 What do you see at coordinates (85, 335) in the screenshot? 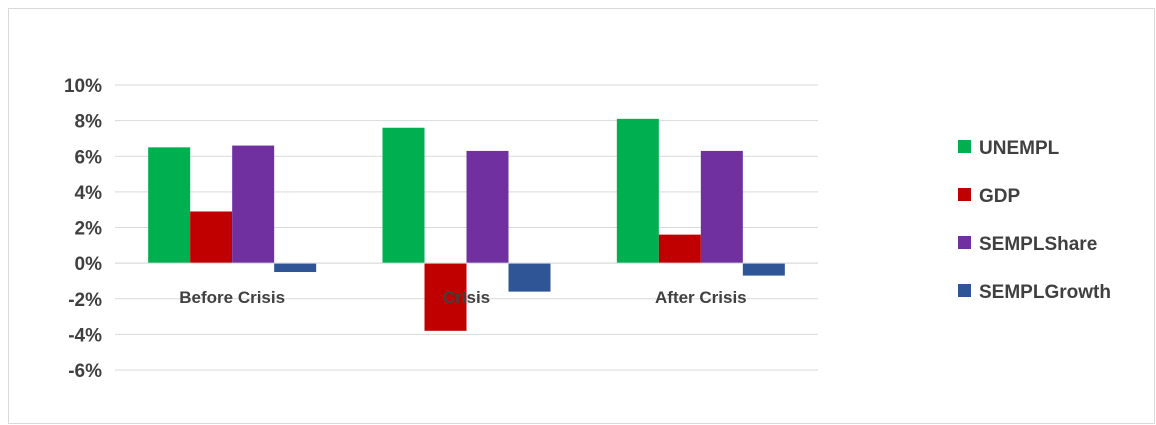
I see `y-tick-label: -4%` at bounding box center [85, 335].